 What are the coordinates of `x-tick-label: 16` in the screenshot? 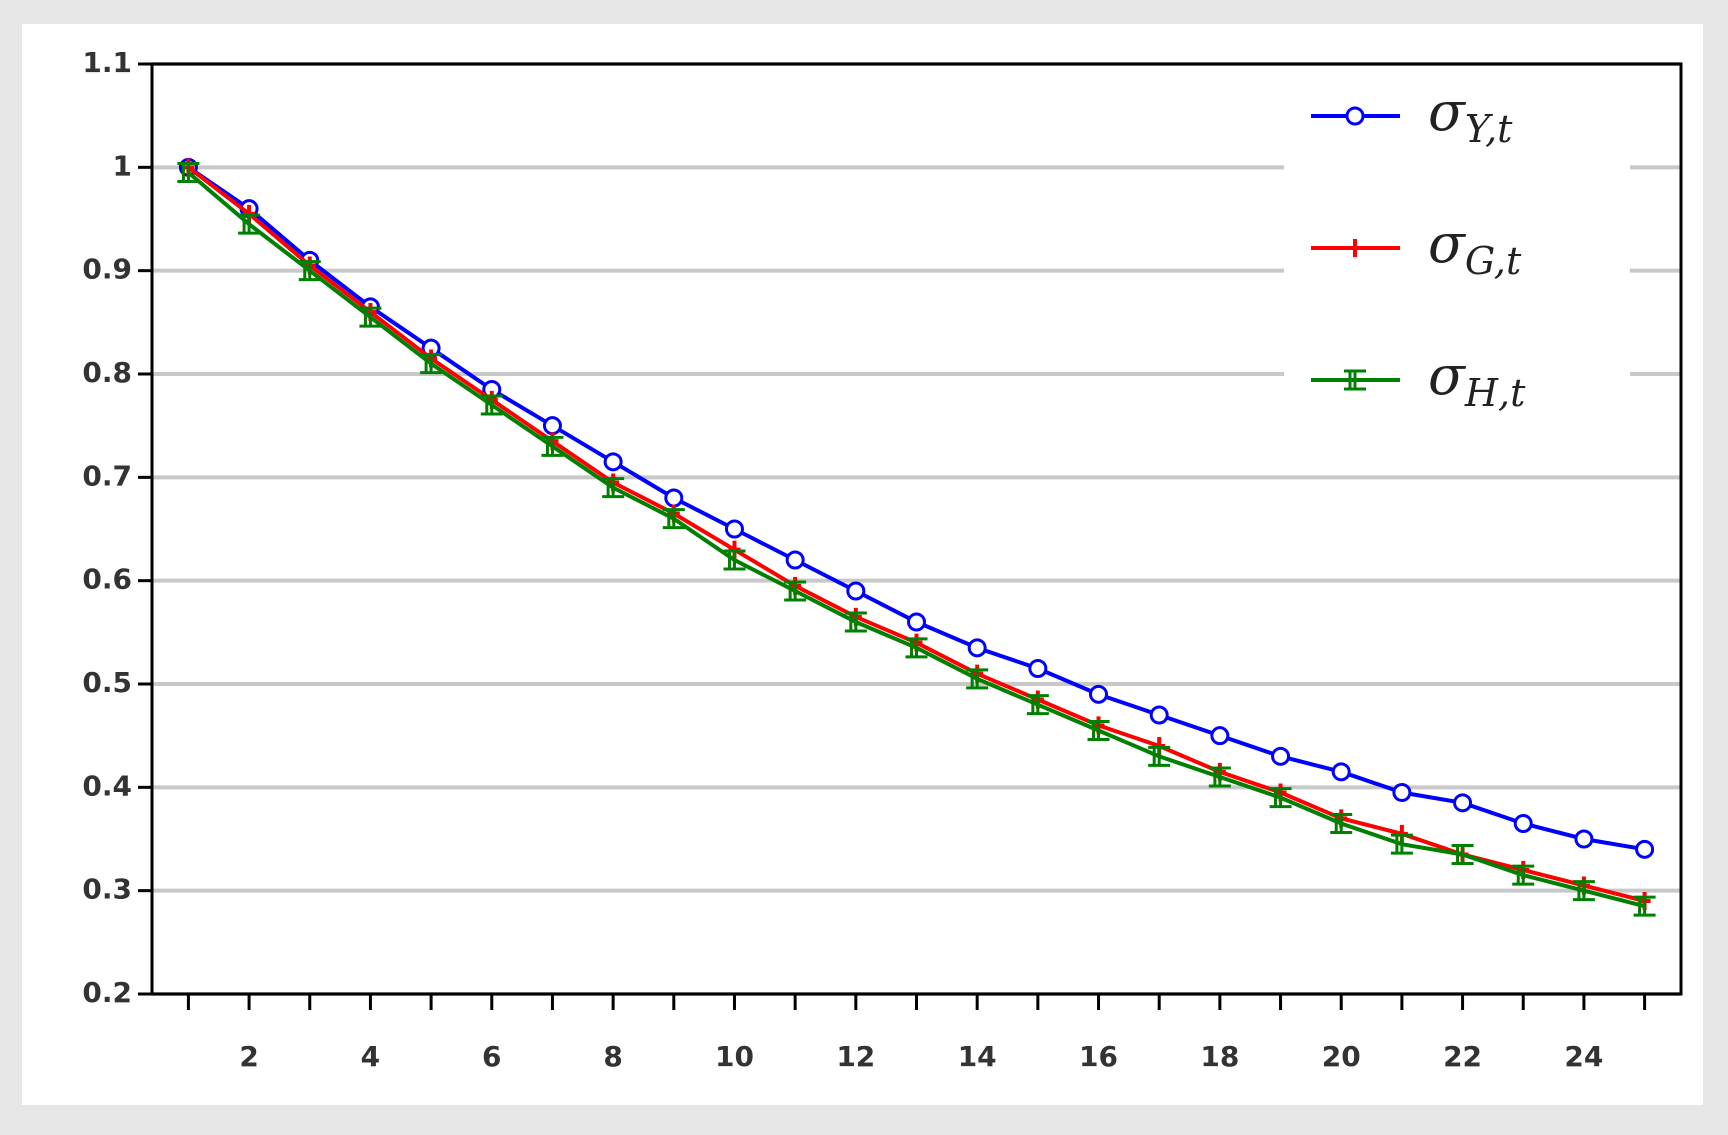 It's located at (1098, 1056).